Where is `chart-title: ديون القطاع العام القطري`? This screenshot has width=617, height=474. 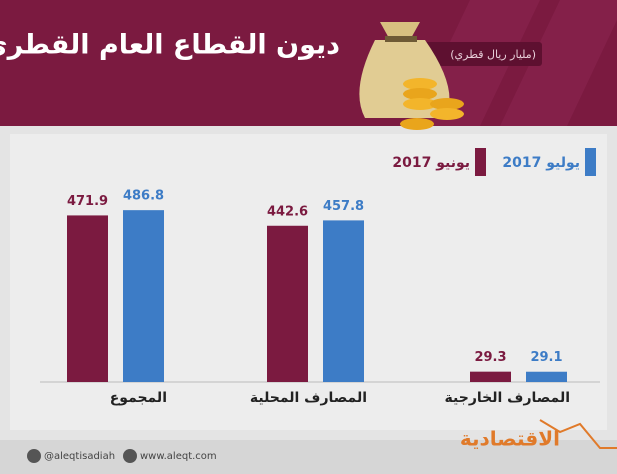 chart-title: ديون القطاع العام القطري is located at coordinates (170, 45).